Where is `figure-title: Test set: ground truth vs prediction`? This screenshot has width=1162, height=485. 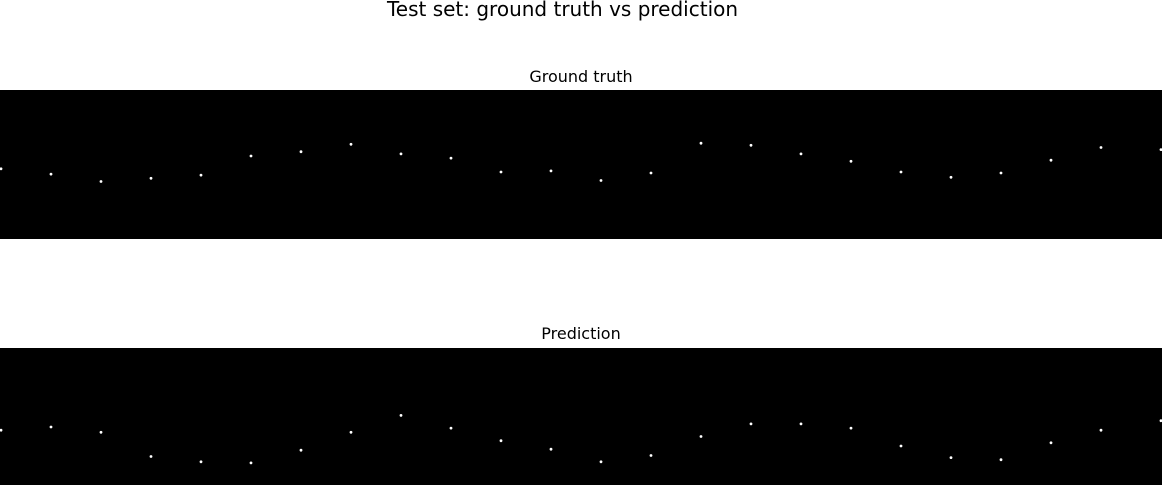 figure-title: Test set: ground truth vs prediction is located at coordinates (562, 10).